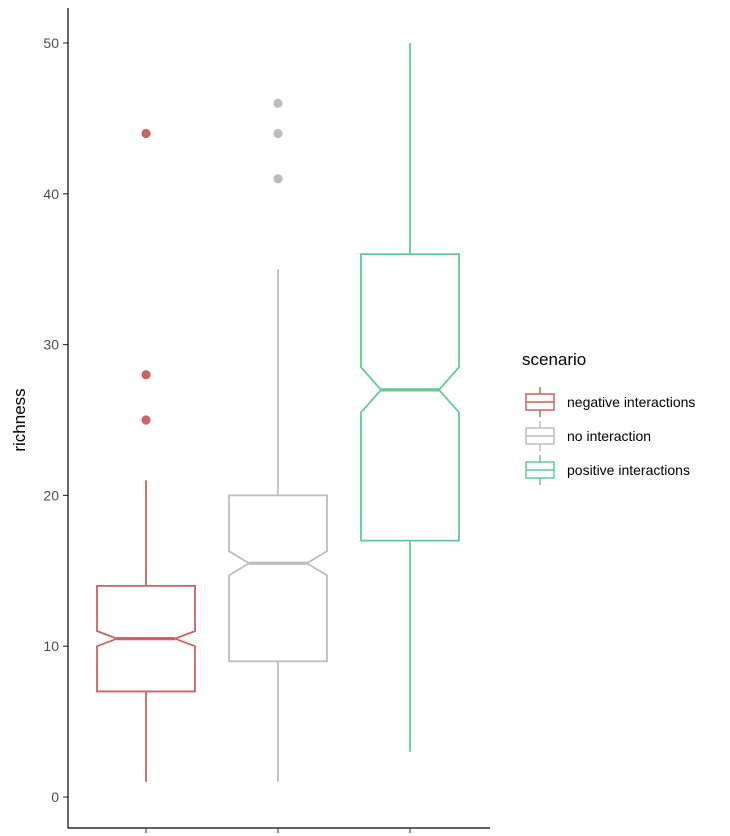 This screenshot has width=730, height=836. What do you see at coordinates (51, 43) in the screenshot?
I see `y-tick-label: 50` at bounding box center [51, 43].